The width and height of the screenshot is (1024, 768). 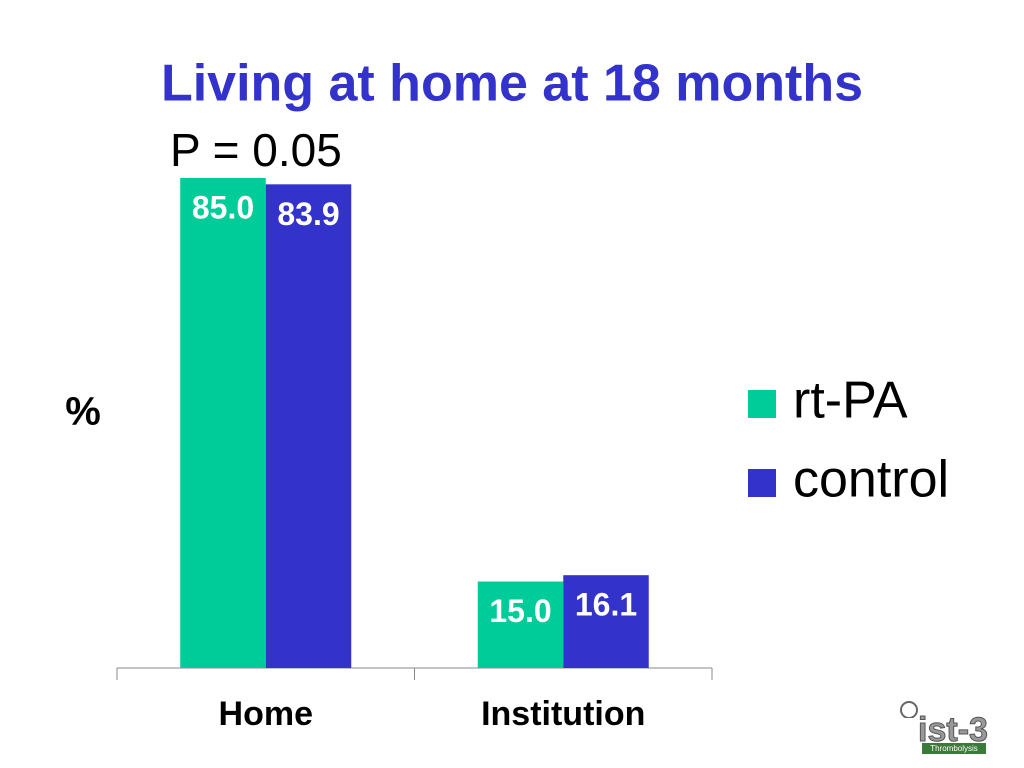 What do you see at coordinates (850, 401) in the screenshot?
I see `legend-label: rt-PA` at bounding box center [850, 401].